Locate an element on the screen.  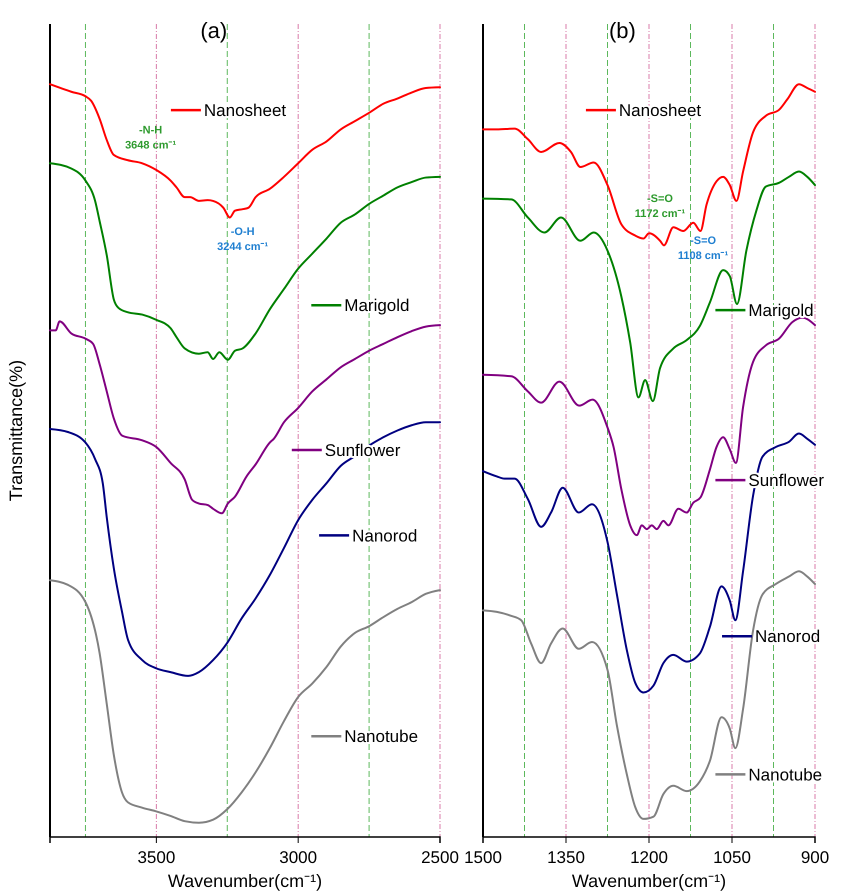
annotation: -S=O 1108 cm⁻¹ is located at coordinates (703, 248).